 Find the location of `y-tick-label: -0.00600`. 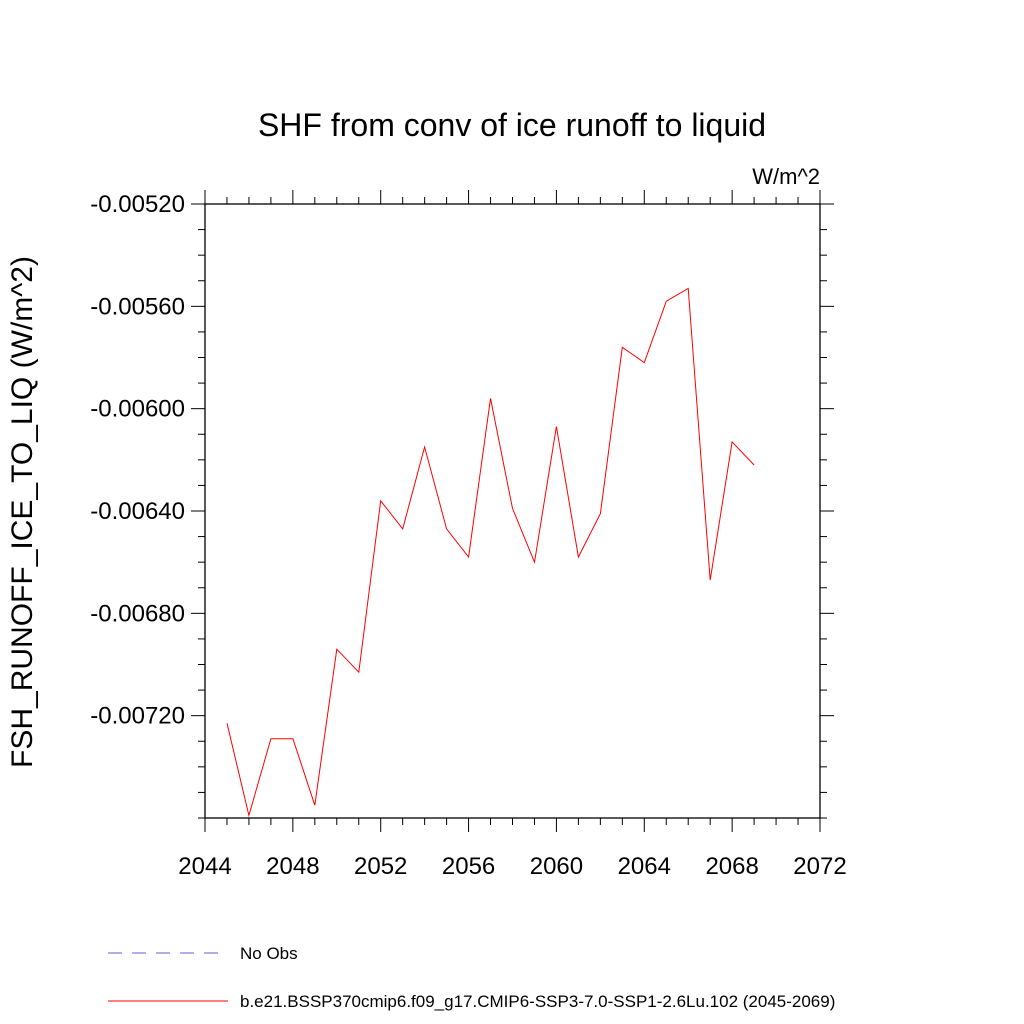

y-tick-label: -0.00600 is located at coordinates (137, 409).